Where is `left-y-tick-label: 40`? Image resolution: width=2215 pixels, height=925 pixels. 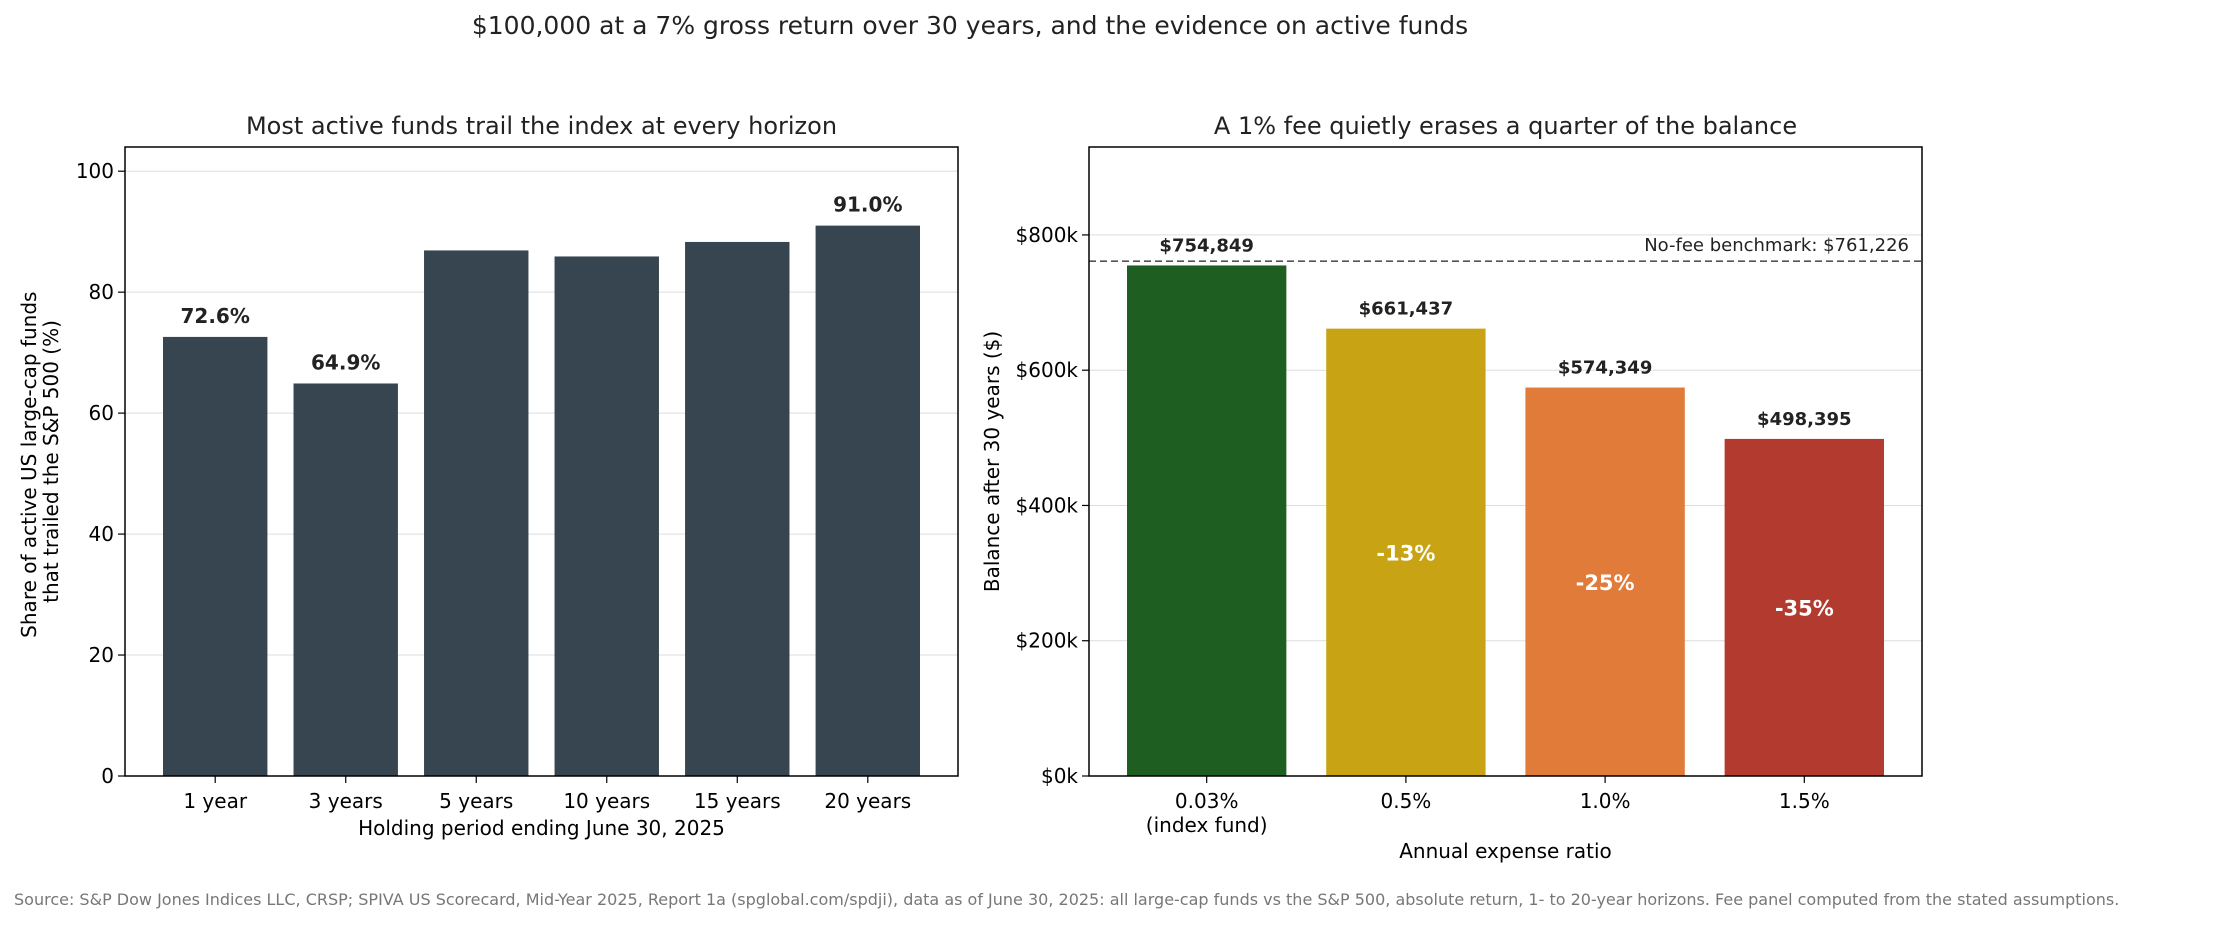
left-y-tick-label: 40 is located at coordinates (101, 534).